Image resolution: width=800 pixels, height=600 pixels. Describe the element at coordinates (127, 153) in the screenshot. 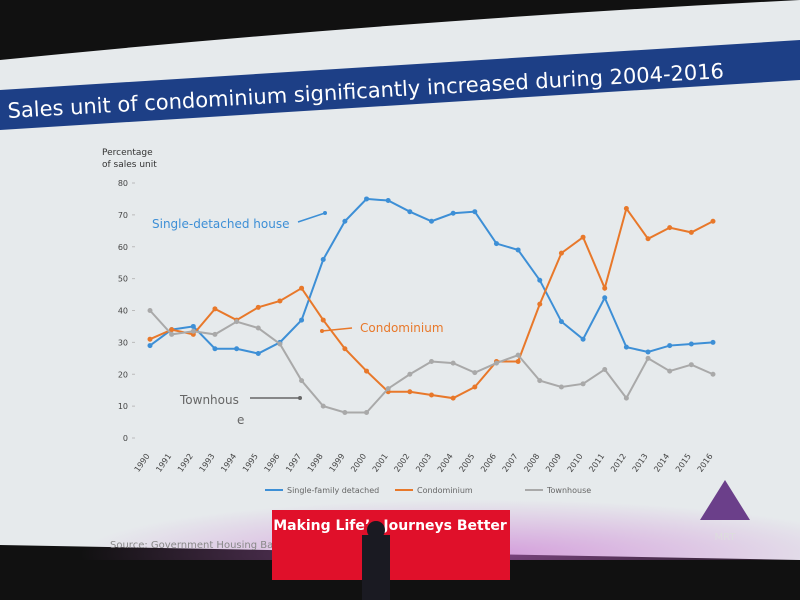

I see `y-axis-label: Percentage` at that location.